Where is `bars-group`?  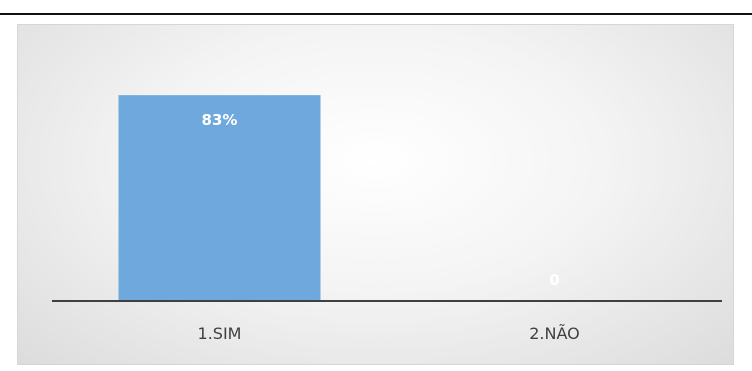 bars-group is located at coordinates (219, 198).